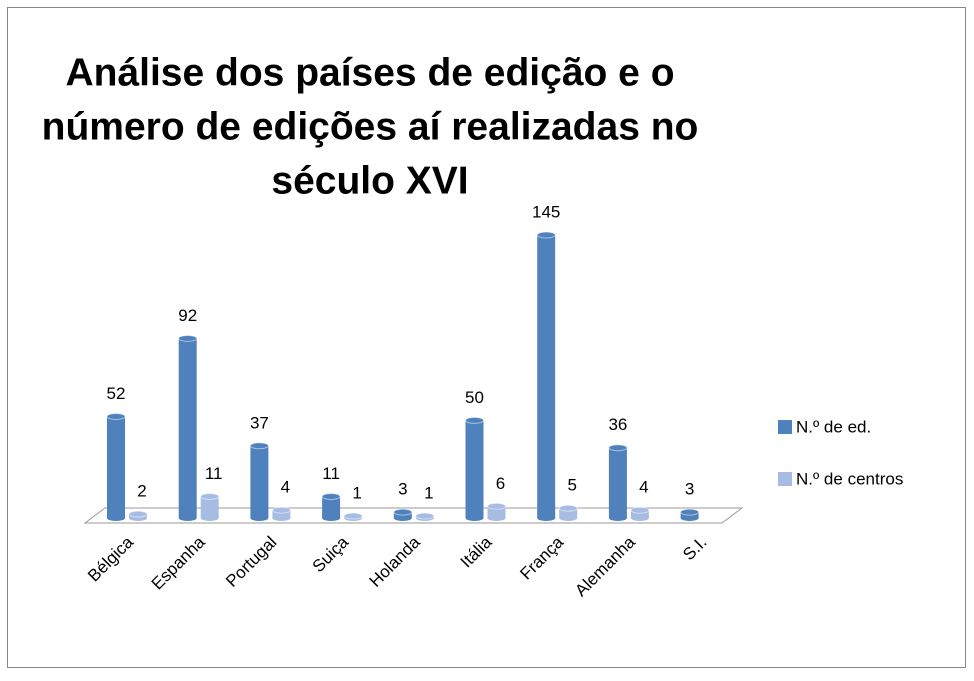 The height and width of the screenshot is (681, 974). Describe the element at coordinates (617, 424) in the screenshot. I see `data-label: 36` at that location.